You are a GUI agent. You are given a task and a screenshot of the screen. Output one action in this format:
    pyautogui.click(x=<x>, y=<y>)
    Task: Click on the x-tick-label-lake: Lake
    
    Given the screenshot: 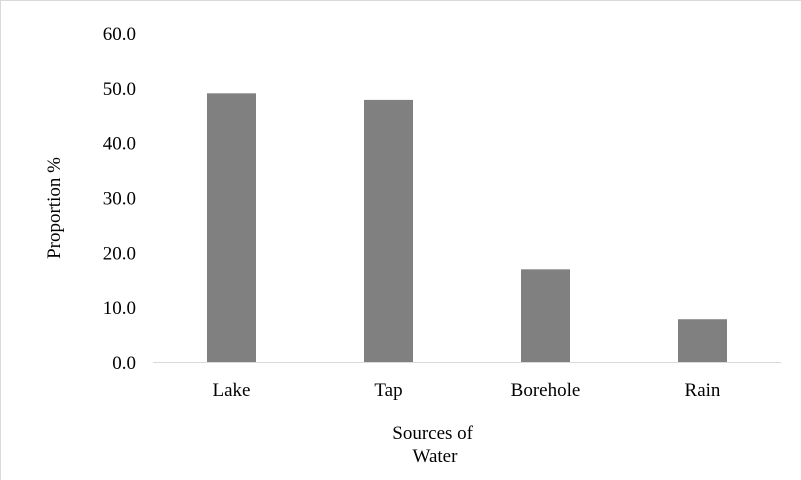 What is the action you would take?
    pyautogui.click(x=232, y=390)
    